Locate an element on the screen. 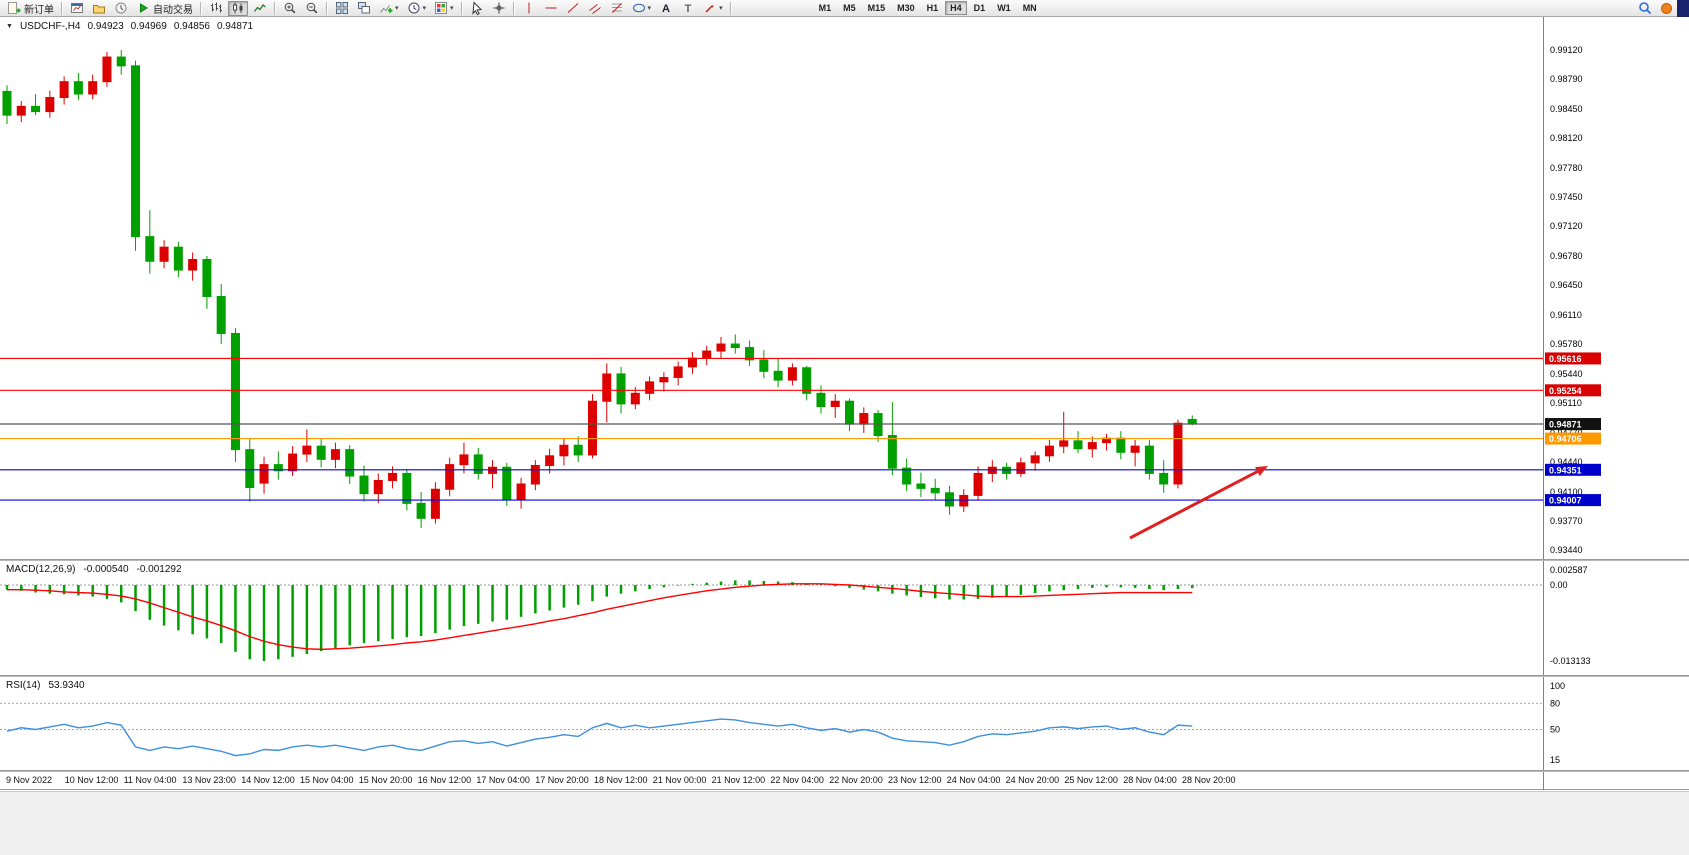 This screenshot has height=855, width=1689. price-tick: 0.95110 is located at coordinates (1566, 403).